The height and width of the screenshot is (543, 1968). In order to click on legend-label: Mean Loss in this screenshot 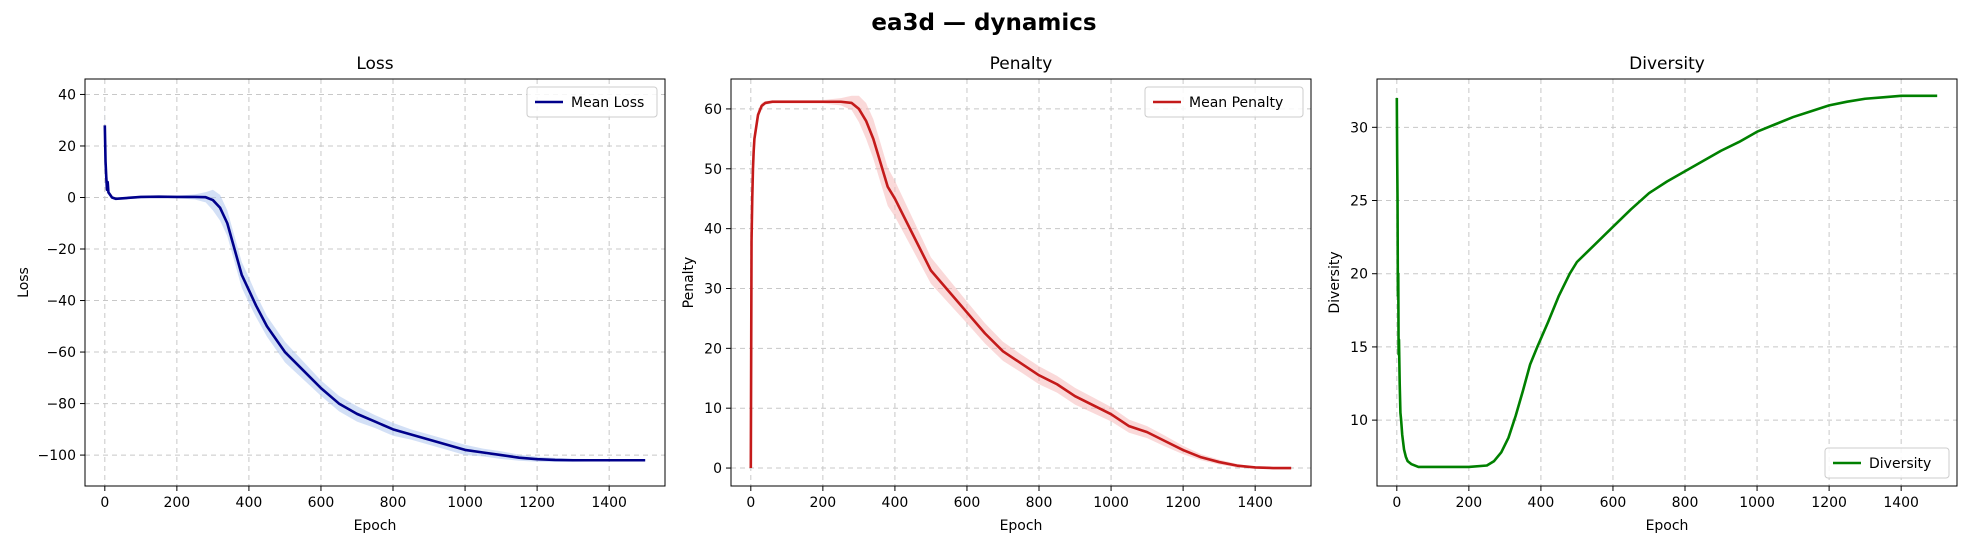, I will do `click(607, 103)`.